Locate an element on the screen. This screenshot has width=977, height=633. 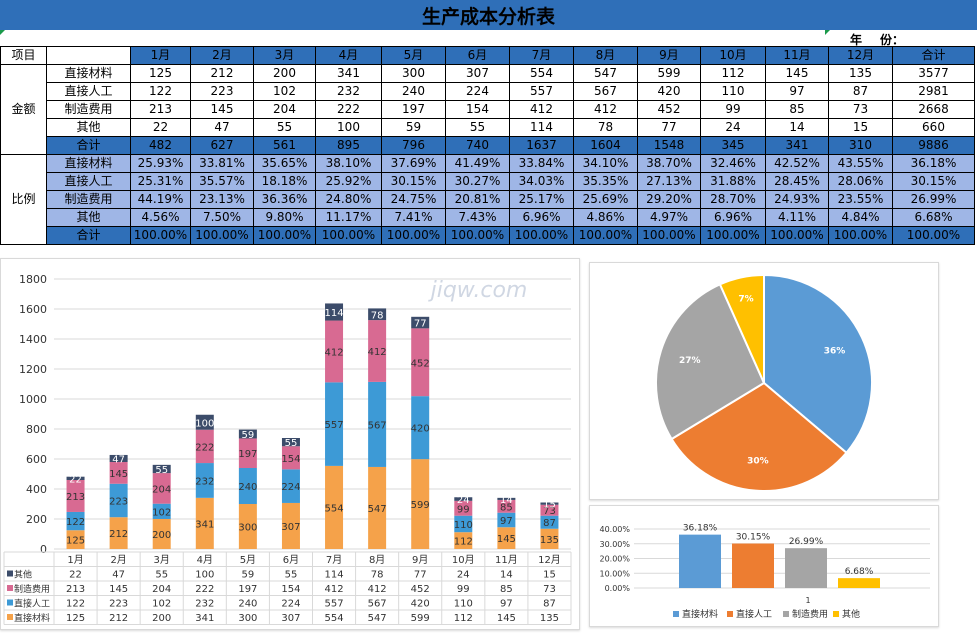
value-cell: 1604 is located at coordinates (605, 145).